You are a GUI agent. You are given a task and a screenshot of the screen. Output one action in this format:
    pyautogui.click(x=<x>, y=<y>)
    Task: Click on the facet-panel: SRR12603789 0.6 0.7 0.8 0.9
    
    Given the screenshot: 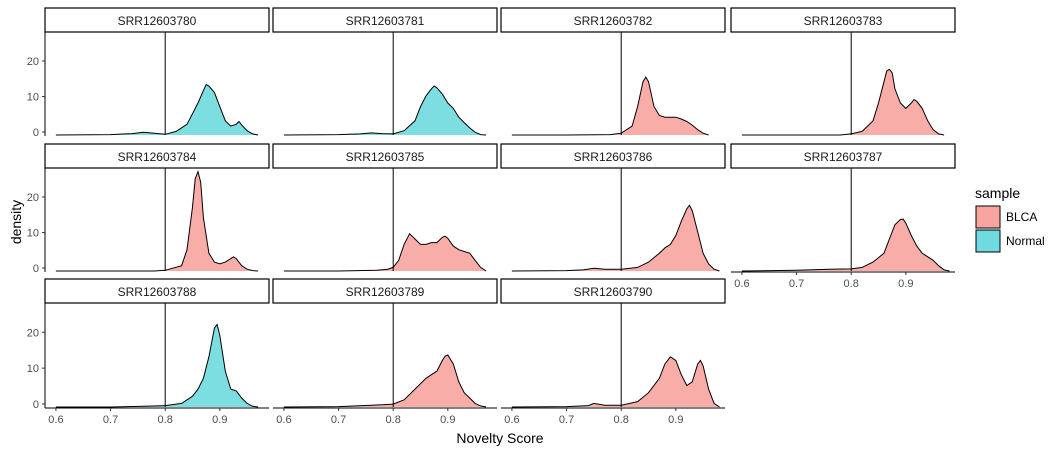 What is the action you would take?
    pyautogui.click(x=385, y=352)
    